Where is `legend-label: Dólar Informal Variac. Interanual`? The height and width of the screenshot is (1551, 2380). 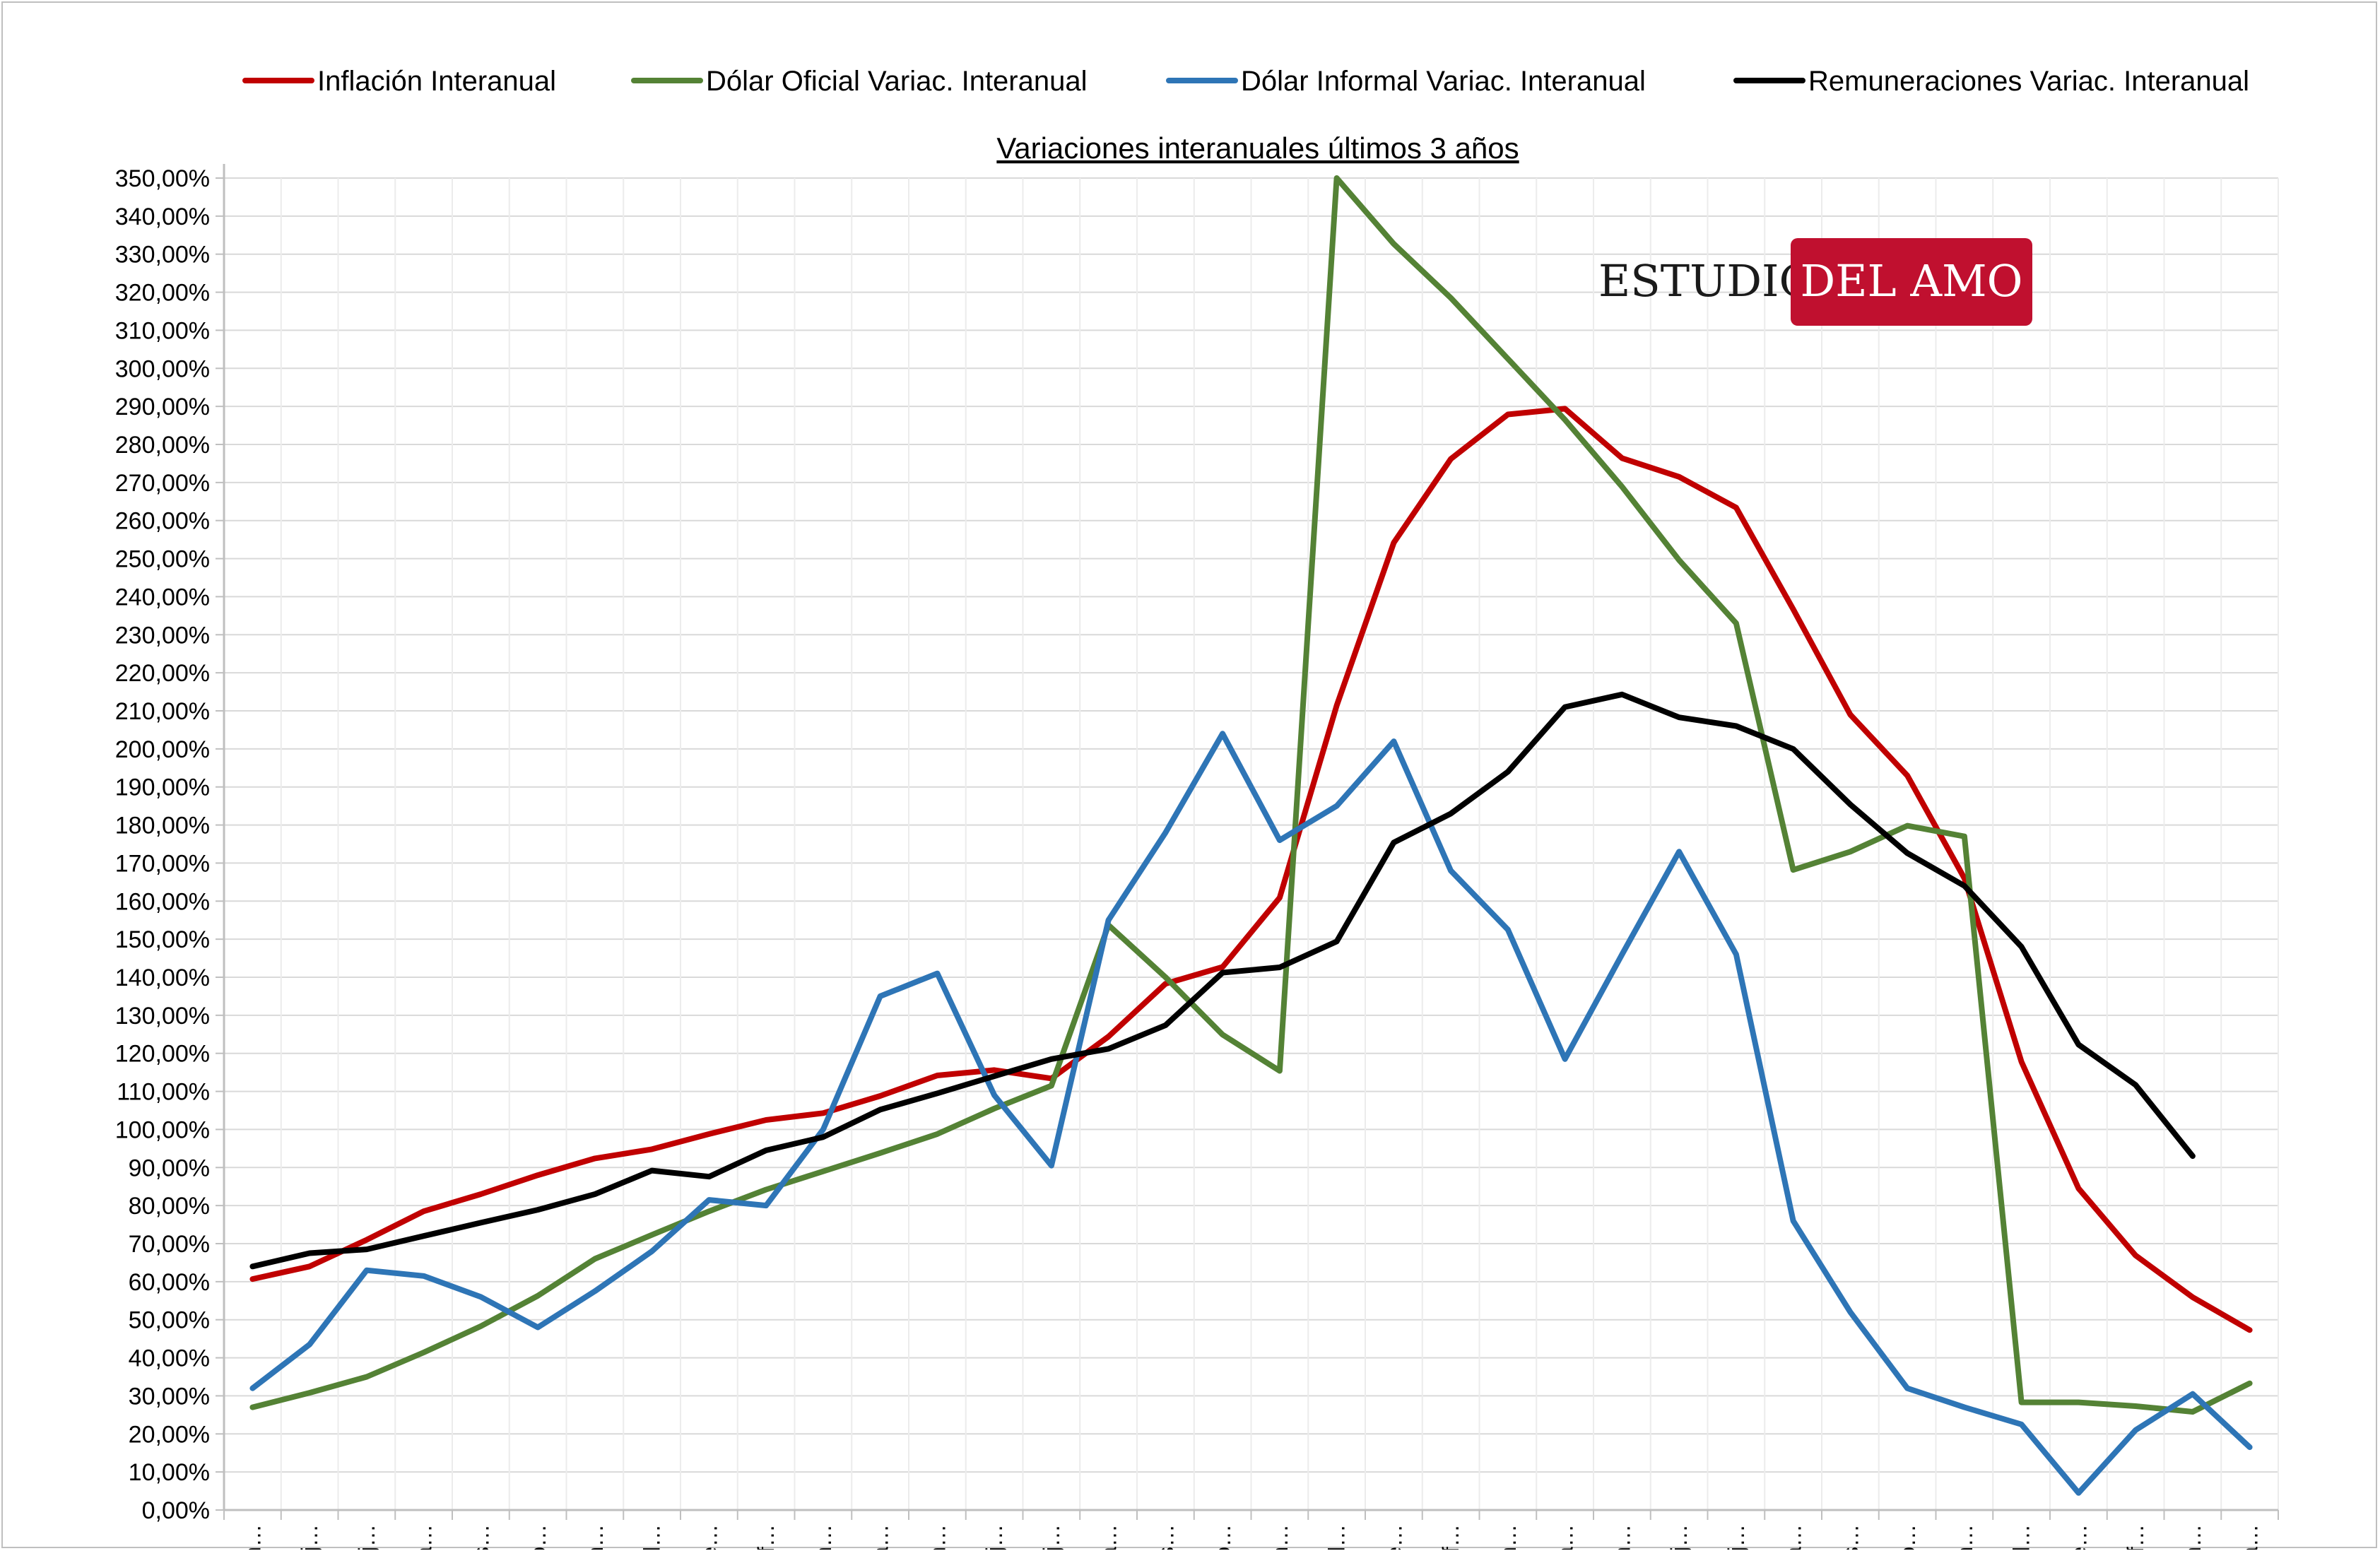
legend-label: Dólar Informal Variac. Interanual is located at coordinates (1443, 81).